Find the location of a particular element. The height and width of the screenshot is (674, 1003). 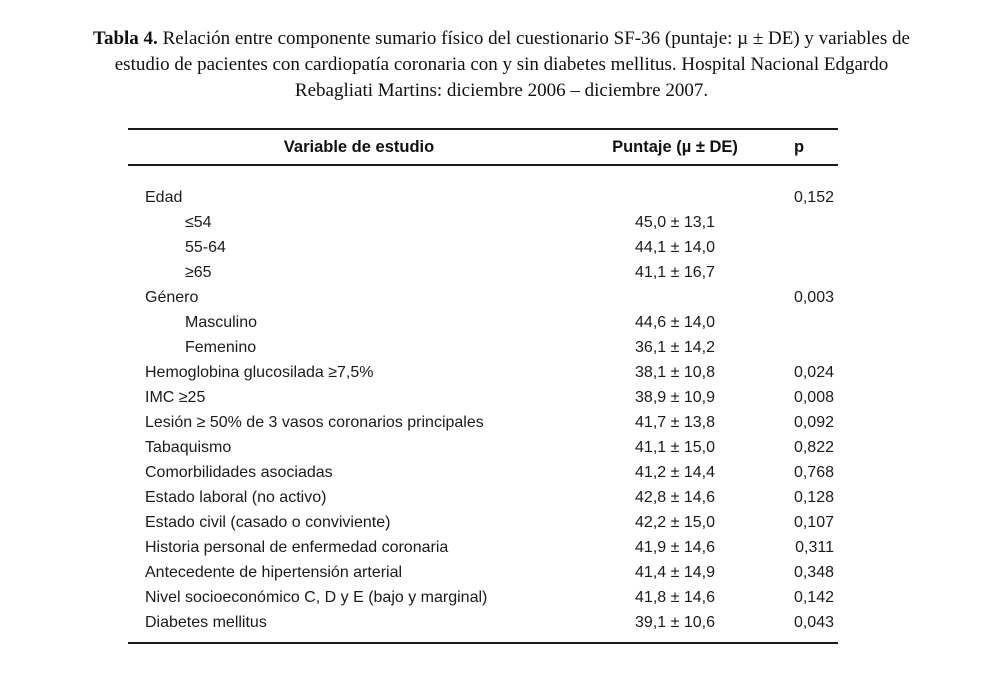

table-row: Femenino 36,1 ± 14,2 is located at coordinates (483, 347).